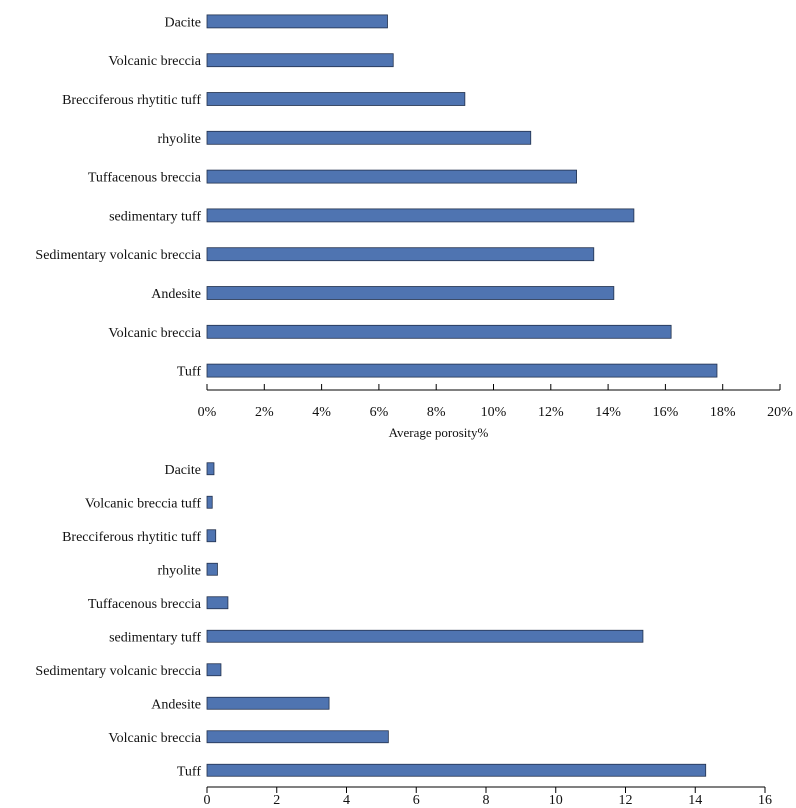 This screenshot has width=796, height=808. What do you see at coordinates (321, 412) in the screenshot?
I see `chart1-tick-label: 4%` at bounding box center [321, 412].